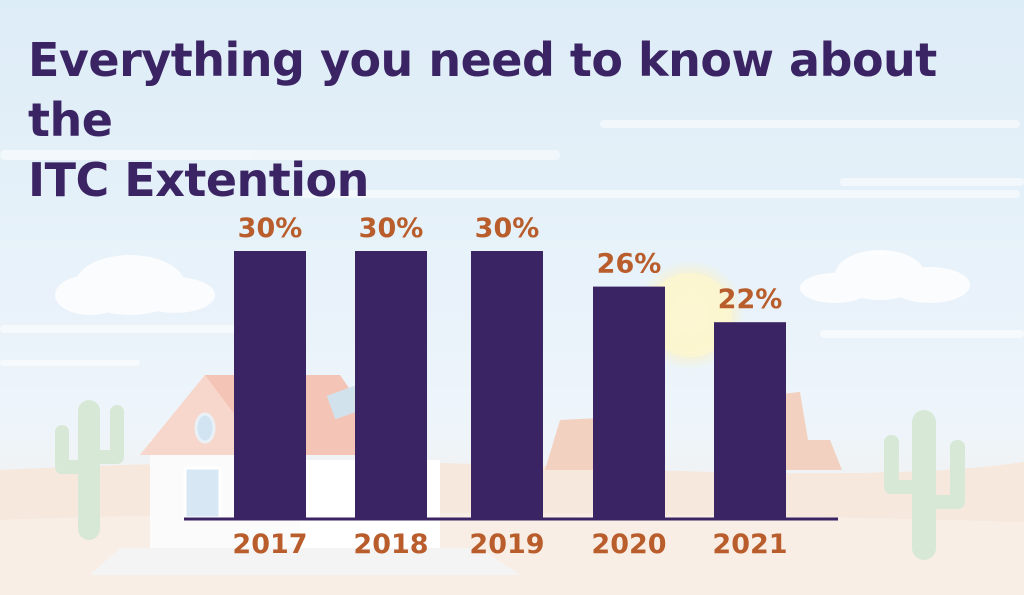 This screenshot has width=1024, height=595. Describe the element at coordinates (391, 228) in the screenshot. I see `value-label-2018: 30%` at that location.